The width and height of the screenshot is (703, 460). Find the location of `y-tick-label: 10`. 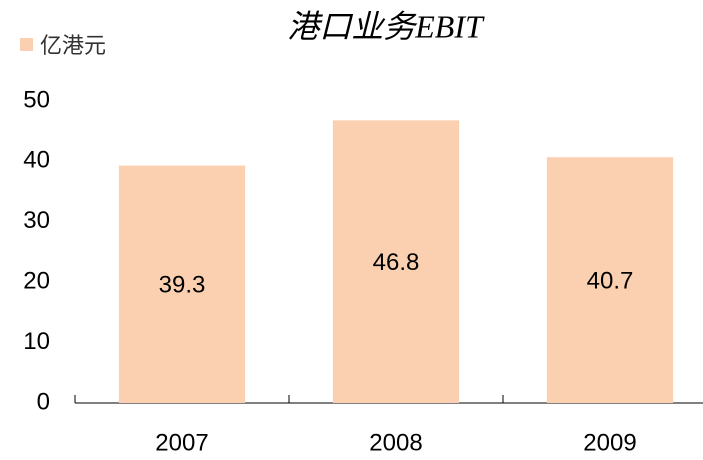

y-tick-label: 10 is located at coordinates (36, 341).